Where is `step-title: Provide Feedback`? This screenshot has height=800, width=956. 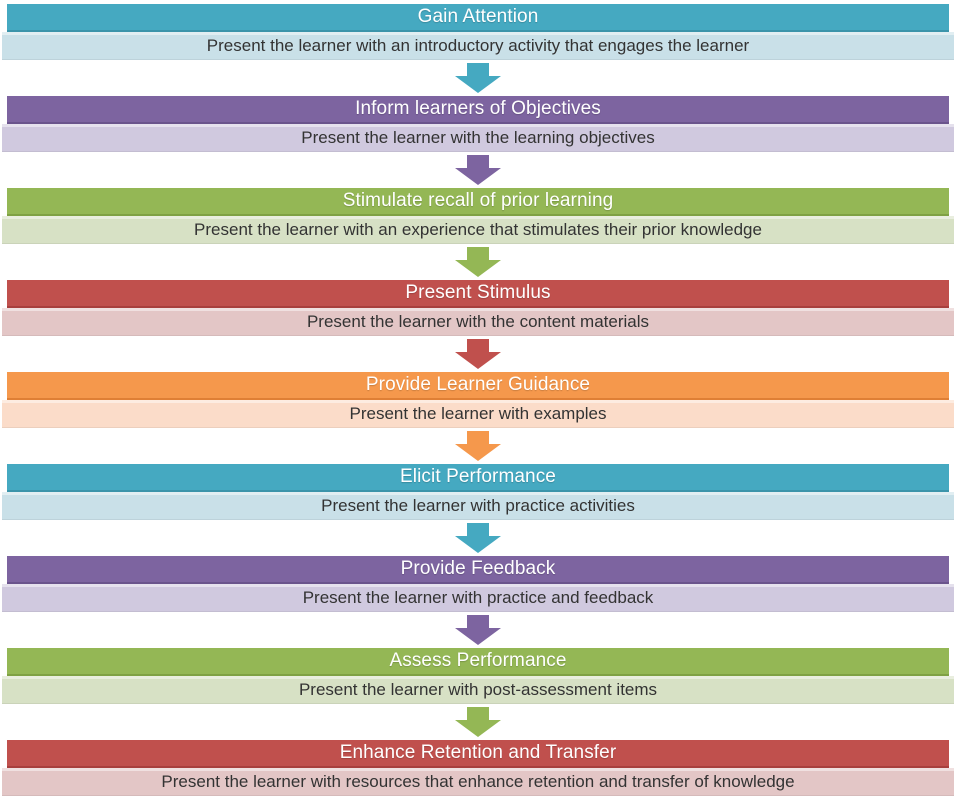 step-title: Provide Feedback is located at coordinates (478, 568).